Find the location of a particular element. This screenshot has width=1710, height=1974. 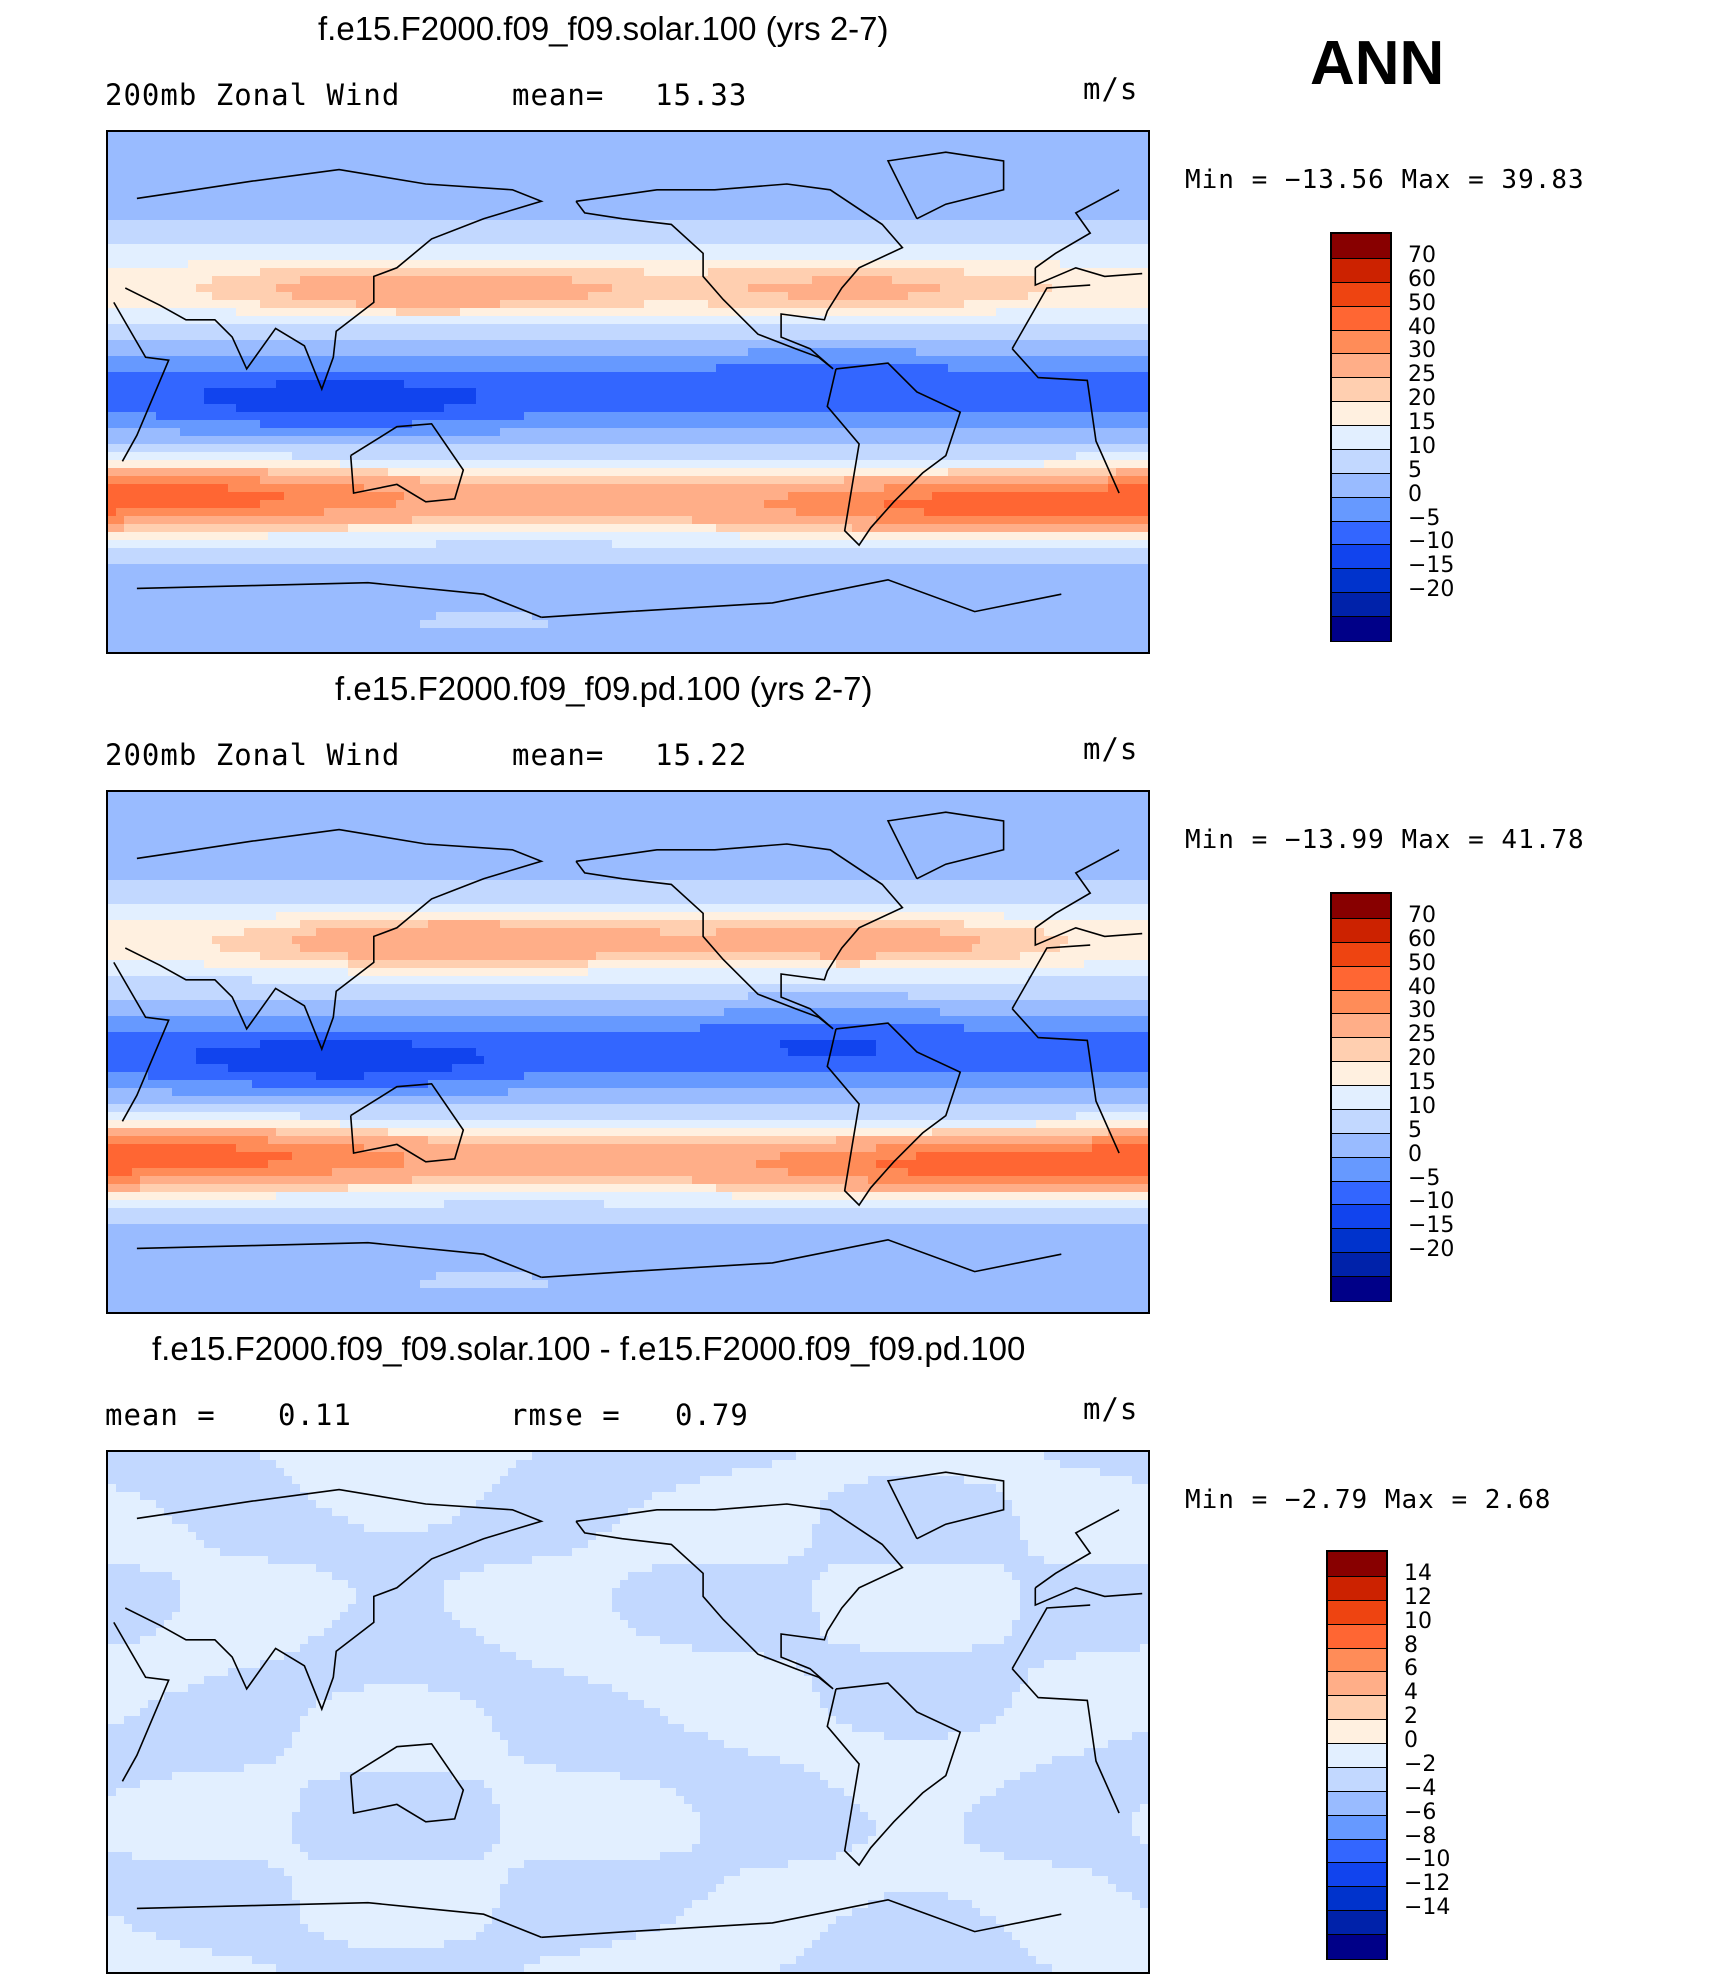

colorbar-tick-label: −20 is located at coordinates (1431, 1249).